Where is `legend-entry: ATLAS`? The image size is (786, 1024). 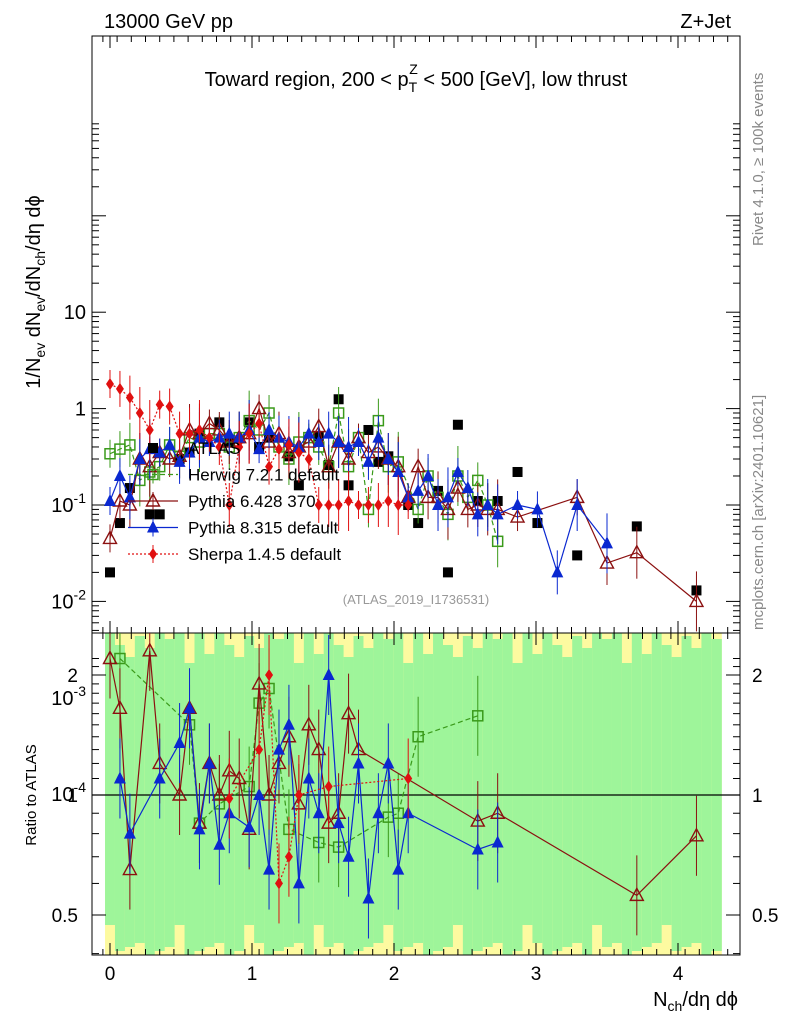 legend-entry: ATLAS is located at coordinates (194, 448).